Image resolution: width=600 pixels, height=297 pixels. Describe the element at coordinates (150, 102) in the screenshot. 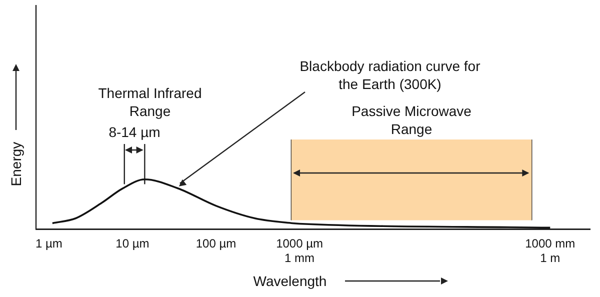

I see `text: Thermal Infrared Range` at that location.